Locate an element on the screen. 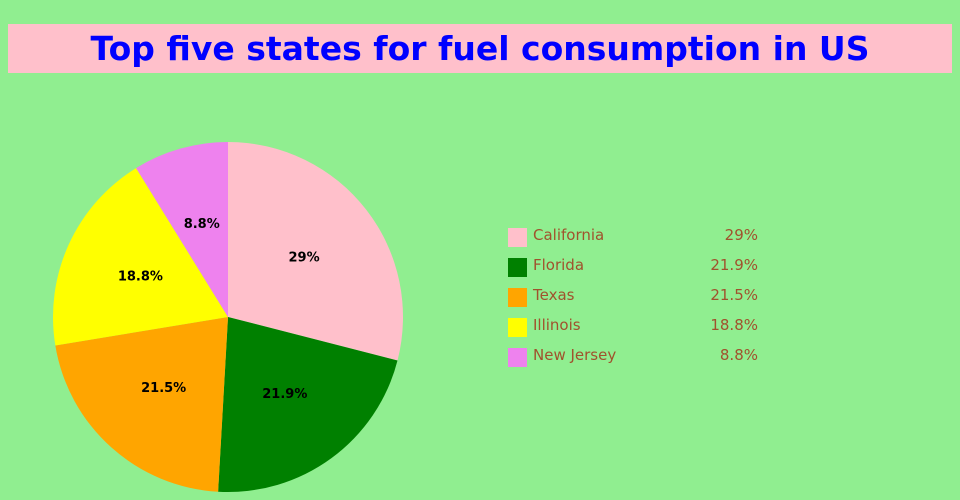  slice-label-florida: 21.9% is located at coordinates (284, 394).